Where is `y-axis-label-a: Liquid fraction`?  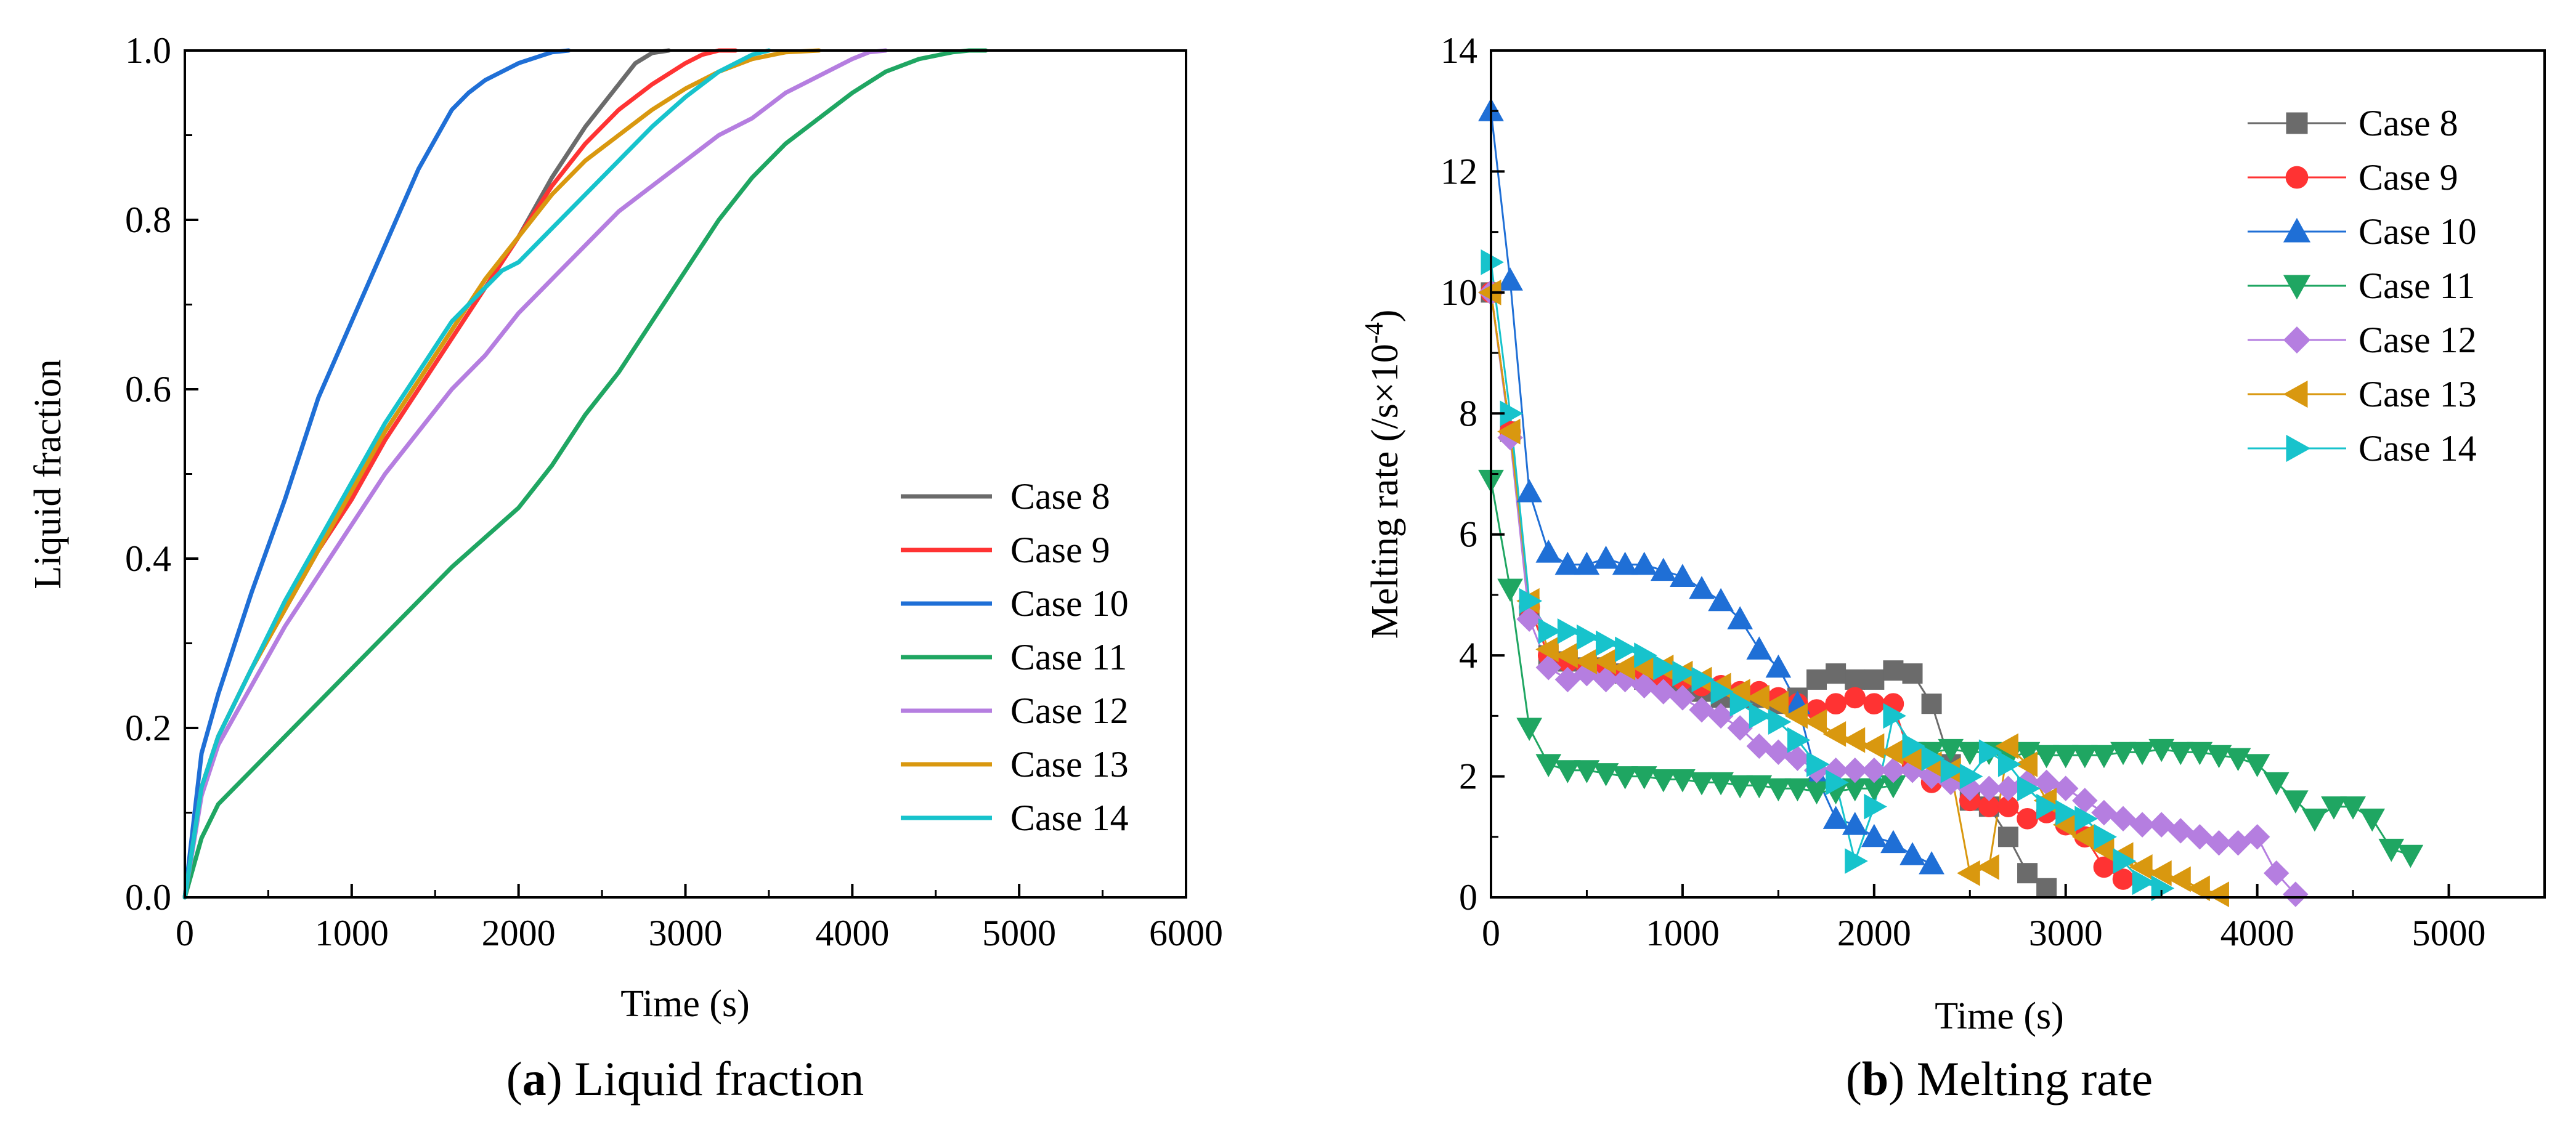
y-axis-label-a: Liquid fraction is located at coordinates (48, 474).